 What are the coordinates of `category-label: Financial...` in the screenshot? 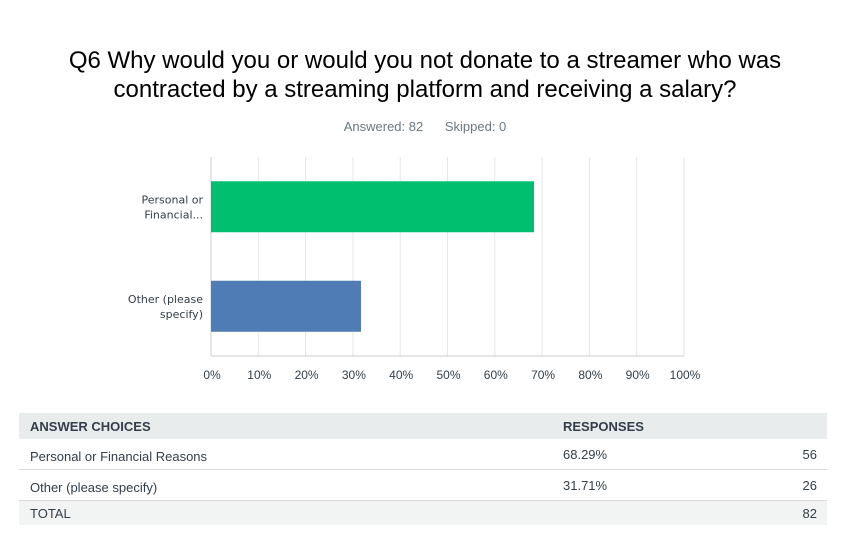 It's located at (173, 214).